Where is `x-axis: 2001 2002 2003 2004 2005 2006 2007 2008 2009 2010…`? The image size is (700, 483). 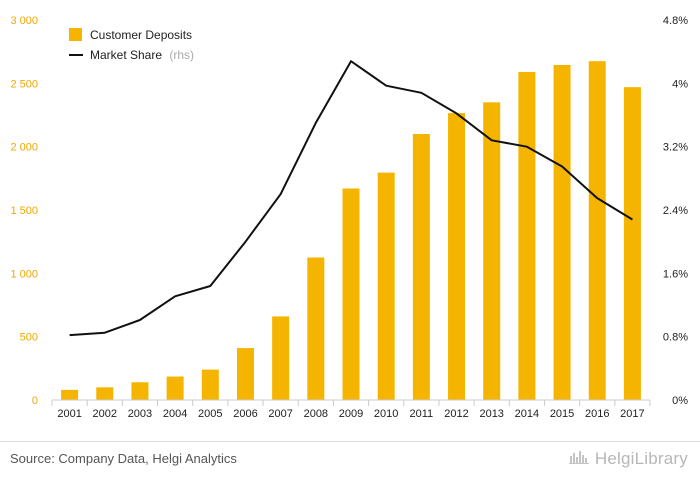 x-axis: 2001 2002 2003 2004 2005 2006 2007 2008 2009 2010… is located at coordinates (351, 409).